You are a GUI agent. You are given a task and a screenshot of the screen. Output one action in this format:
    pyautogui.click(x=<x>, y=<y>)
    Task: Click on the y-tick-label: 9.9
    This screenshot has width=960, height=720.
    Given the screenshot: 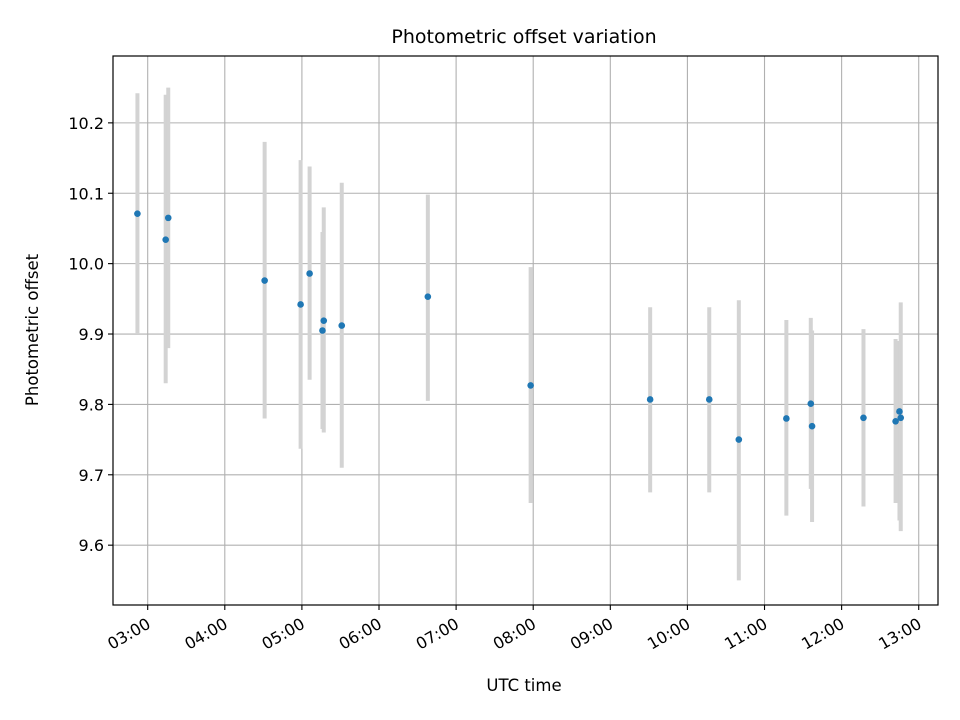 What is the action you would take?
    pyautogui.click(x=91, y=334)
    